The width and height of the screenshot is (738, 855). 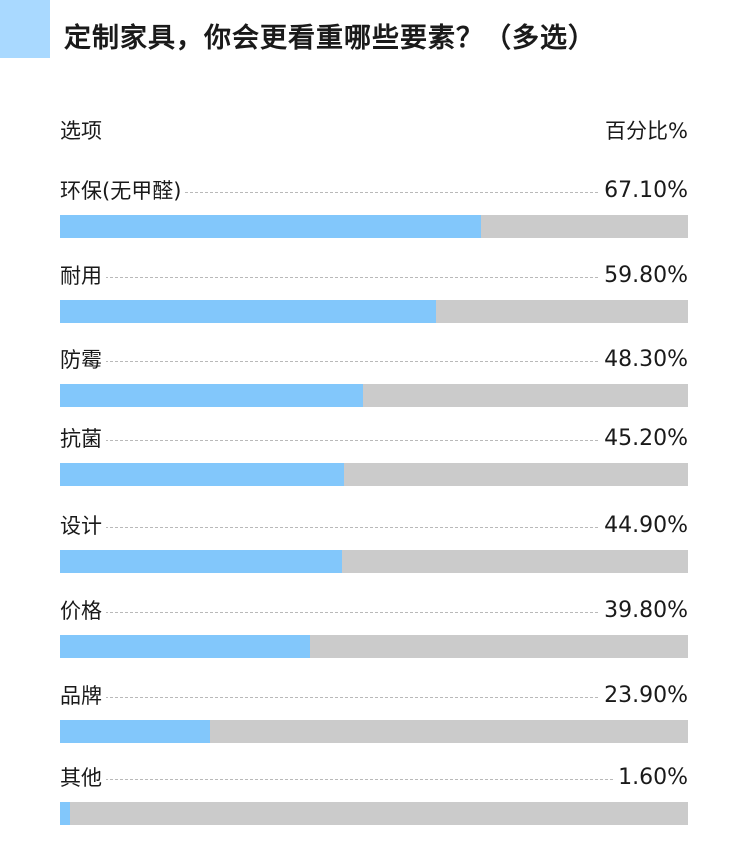 I want to click on value-label: 45.20%, so click(x=644, y=439).